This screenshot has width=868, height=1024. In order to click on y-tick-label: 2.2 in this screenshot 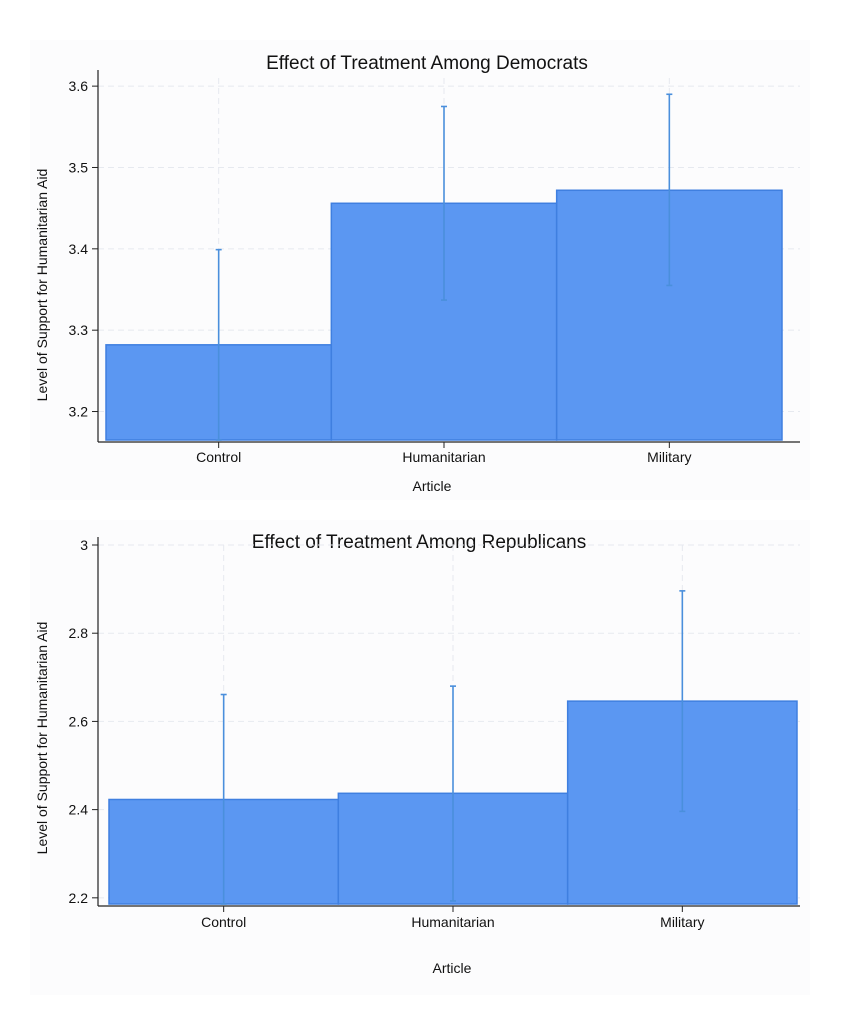, I will do `click(79, 898)`.